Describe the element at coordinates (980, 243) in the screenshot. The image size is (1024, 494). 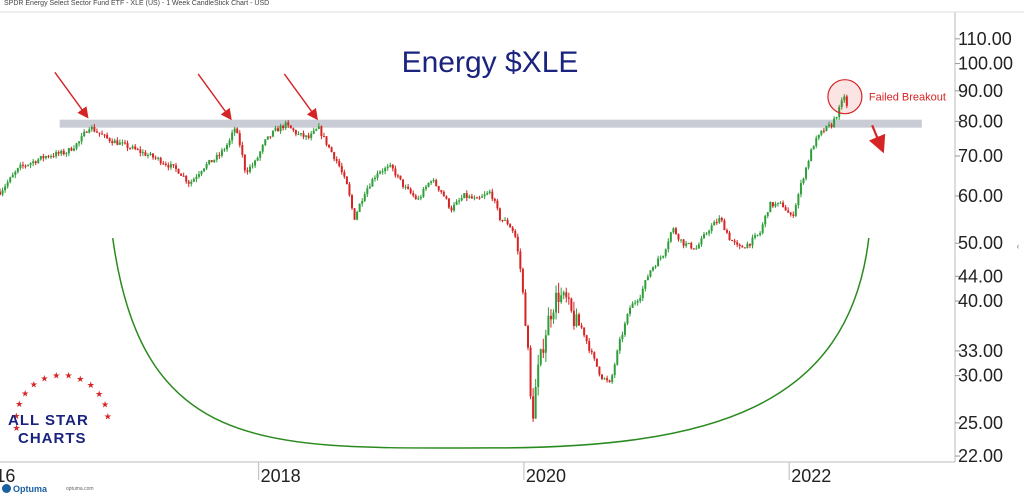
I see `y-tick-label: 50.00` at that location.